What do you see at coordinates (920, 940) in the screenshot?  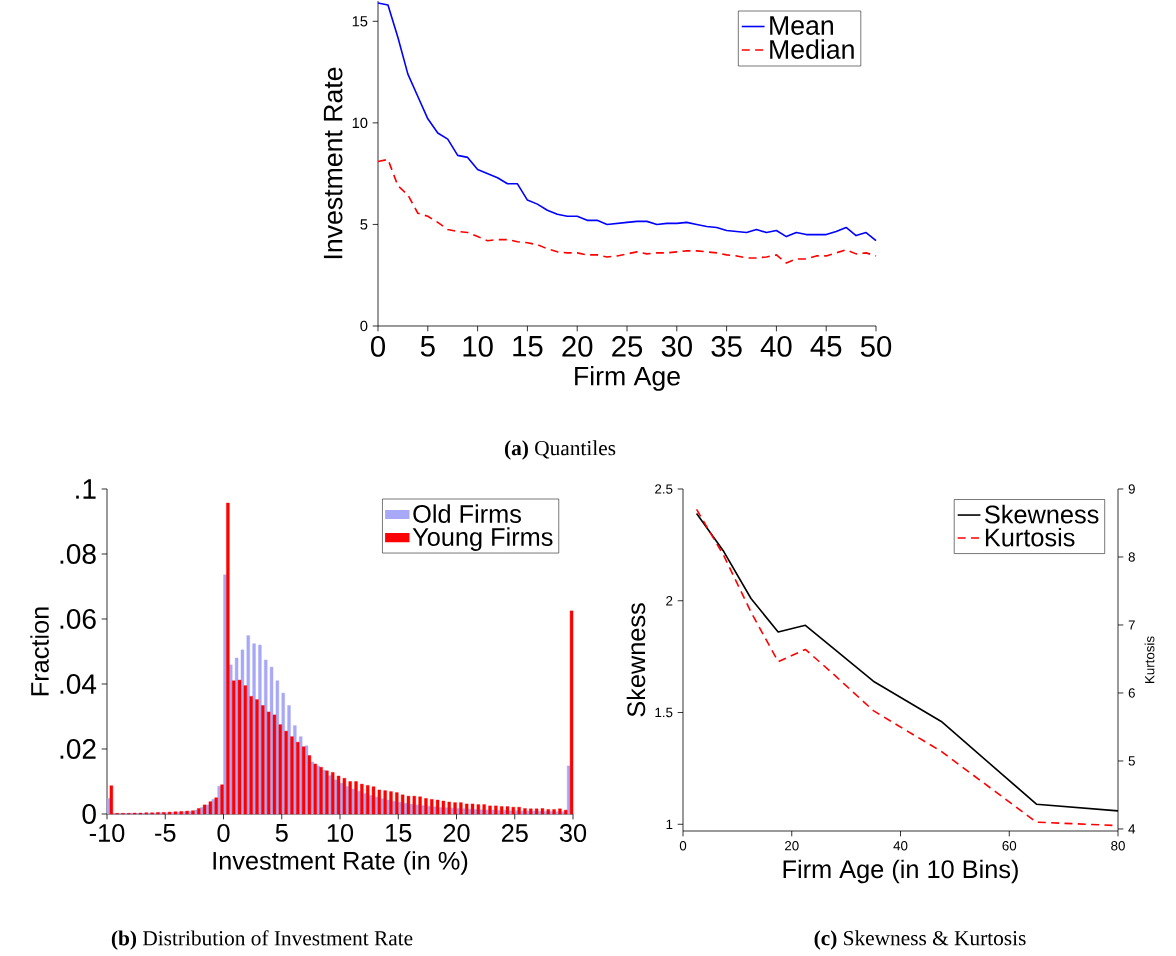 I see `text: (c) Skewness & Kurtosis` at bounding box center [920, 940].